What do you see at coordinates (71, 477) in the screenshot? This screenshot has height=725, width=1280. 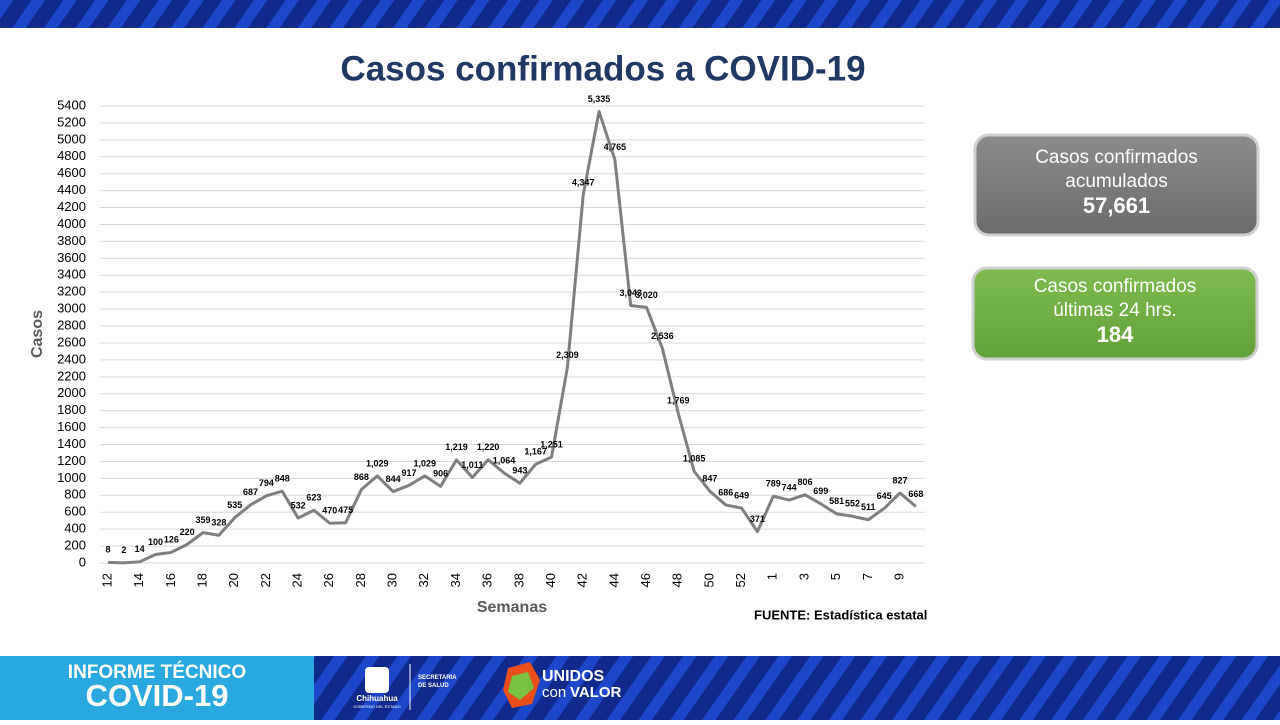 I see `y-tick-label: 1000` at bounding box center [71, 477].